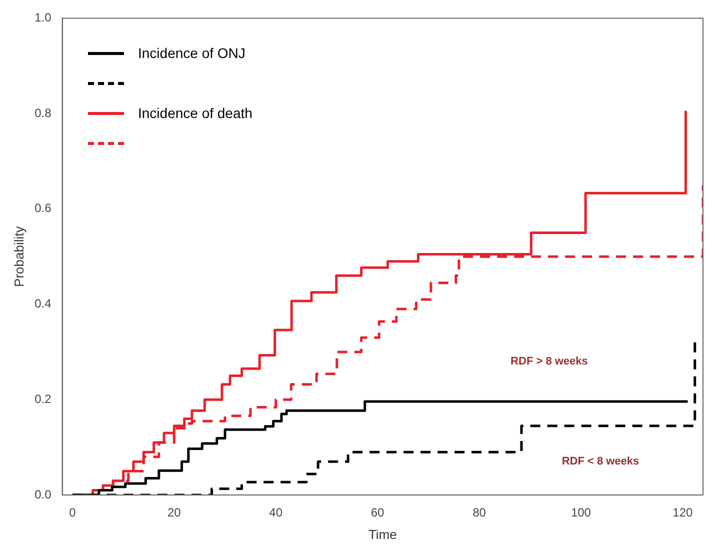 This screenshot has height=555, width=715. I want to click on x-tick-label: 40, so click(276, 513).